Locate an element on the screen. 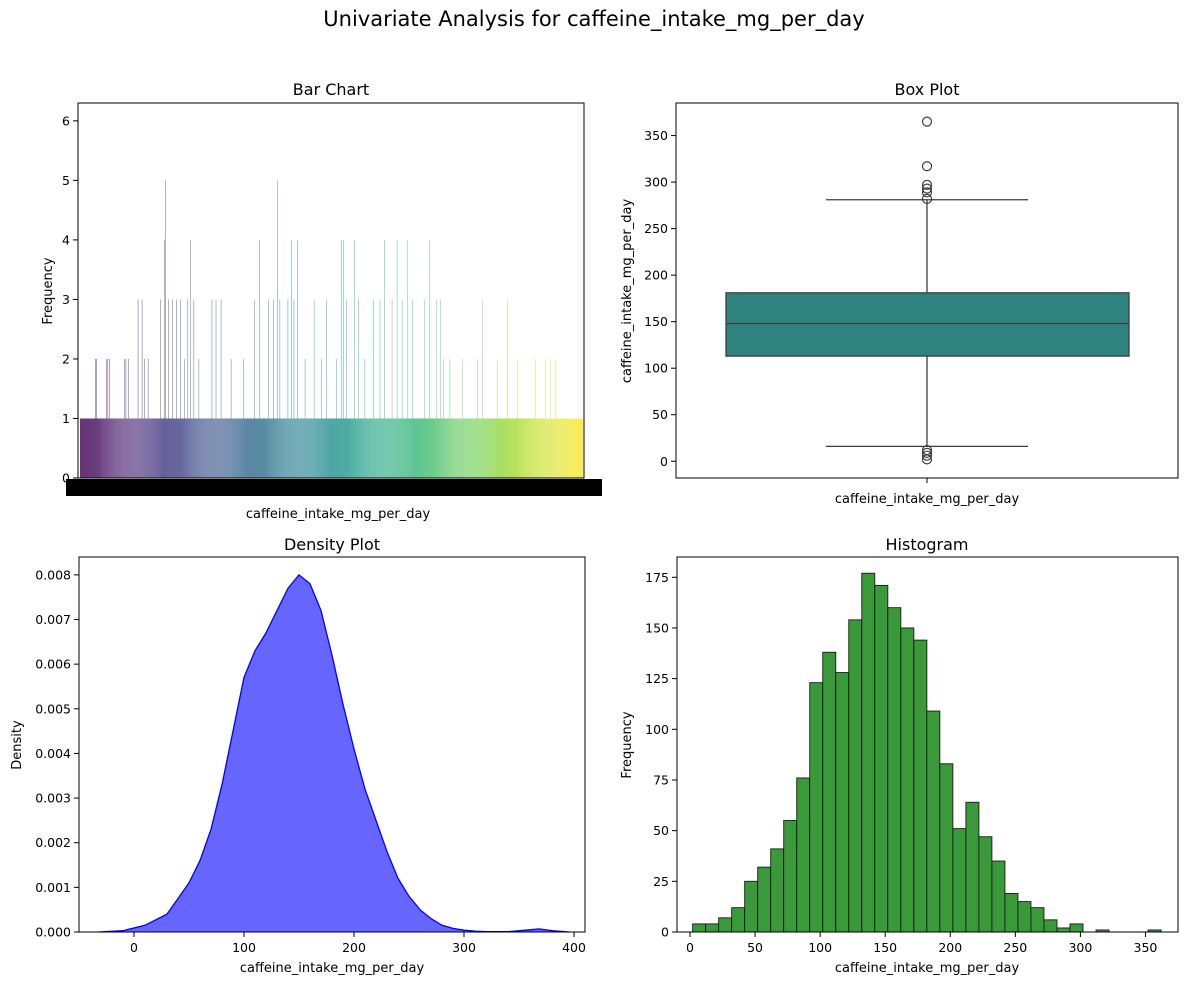 The height and width of the screenshot is (985, 1189). histogram-x-tick-label: 100 is located at coordinates (820, 947).